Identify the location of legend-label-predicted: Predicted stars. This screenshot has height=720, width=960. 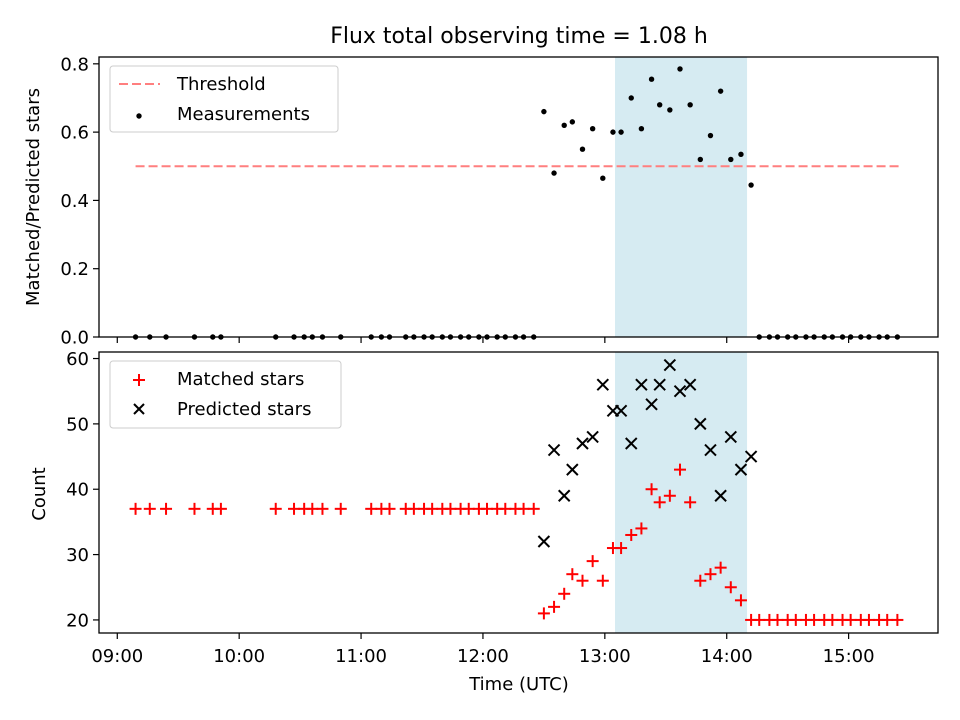
(244, 409).